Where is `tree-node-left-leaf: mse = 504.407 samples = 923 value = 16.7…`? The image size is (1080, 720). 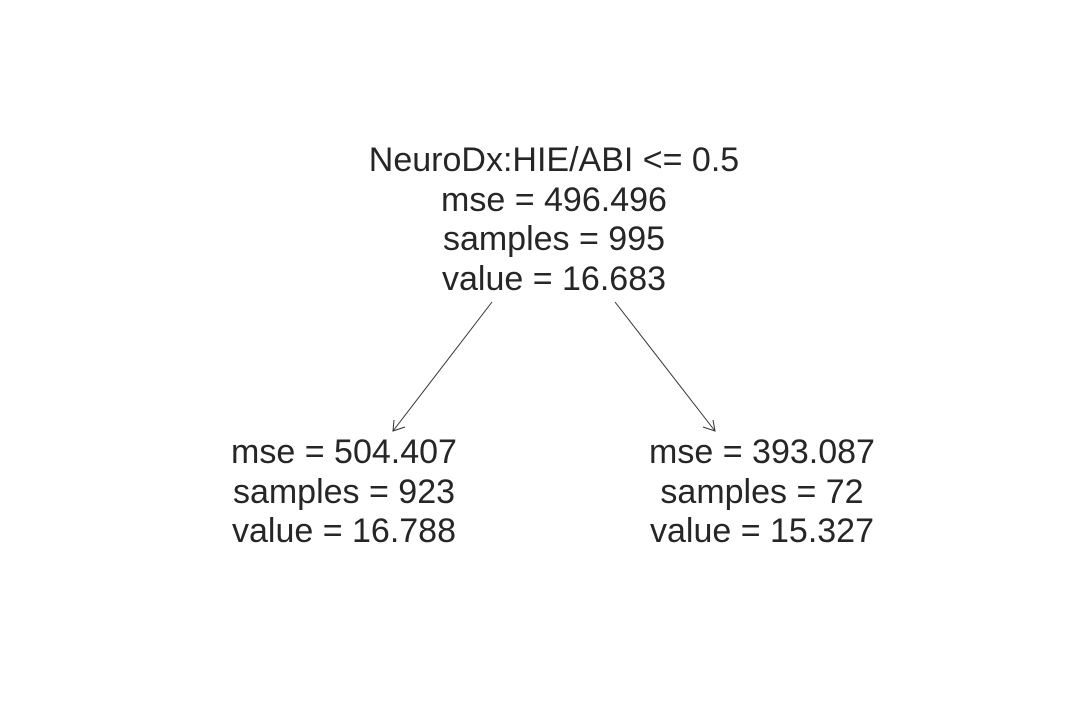
tree-node-left-leaf: mse = 504.407 samples = 923 value = 16.7… is located at coordinates (344, 492).